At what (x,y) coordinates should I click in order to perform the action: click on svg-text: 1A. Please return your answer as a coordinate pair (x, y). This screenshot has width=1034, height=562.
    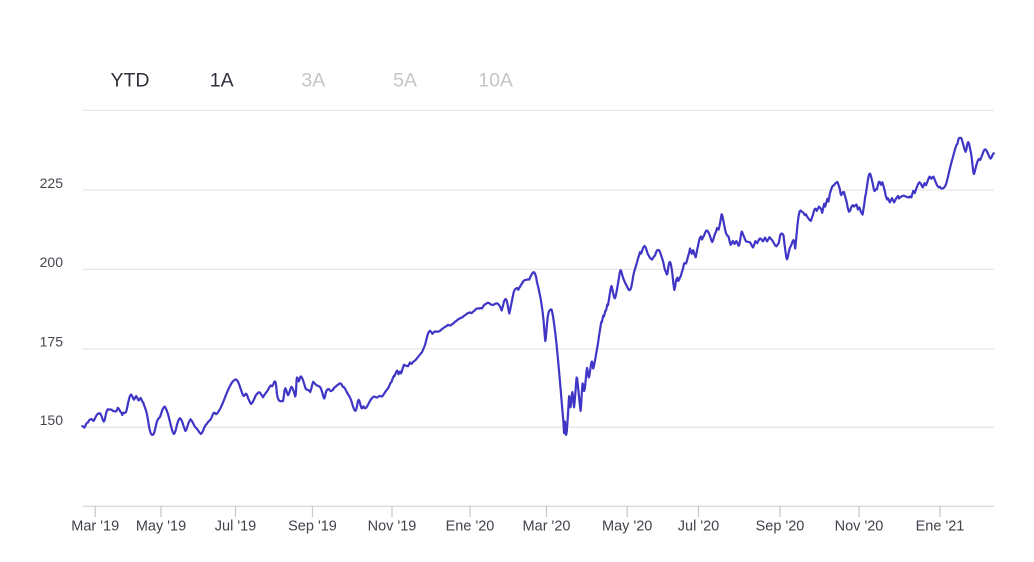
    Looking at the image, I should click on (222, 81).